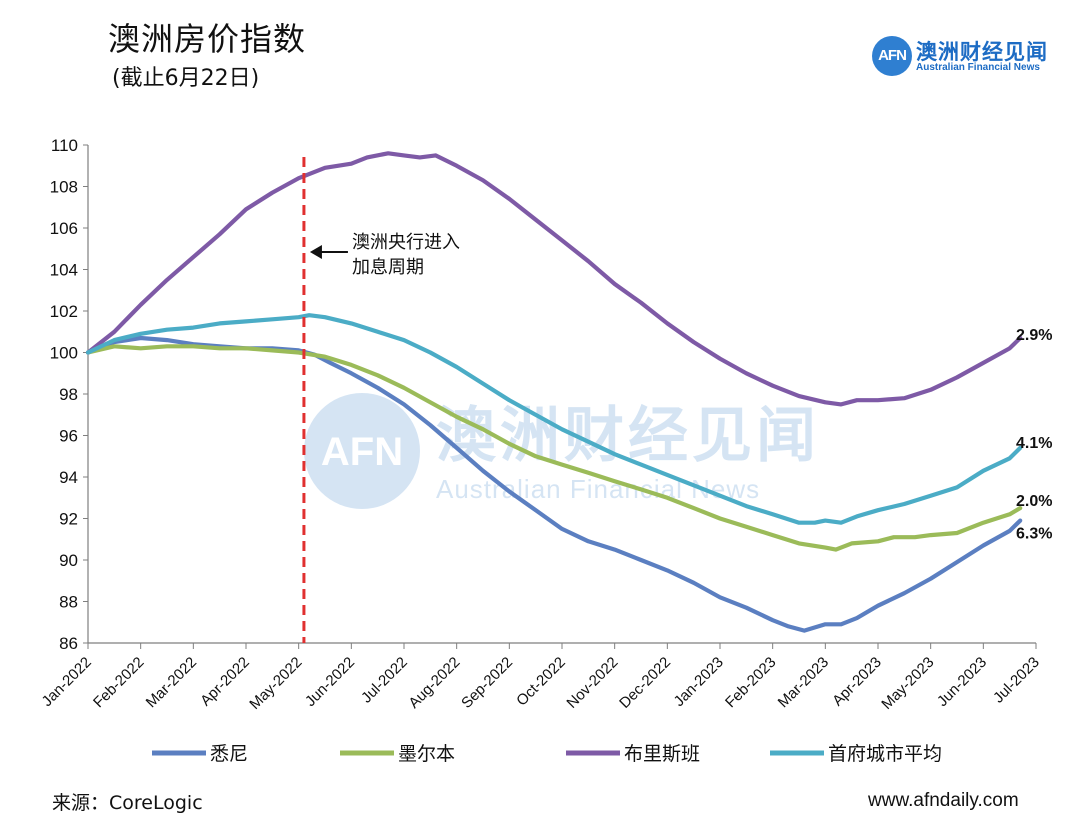  Describe the element at coordinates (118, 682) in the screenshot. I see `x-tick-label: Feb-2022` at that location.